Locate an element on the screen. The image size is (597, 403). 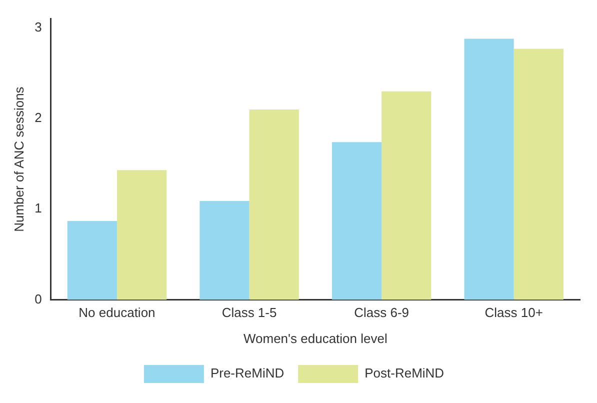
x-tick-label: No education is located at coordinates (117, 312).